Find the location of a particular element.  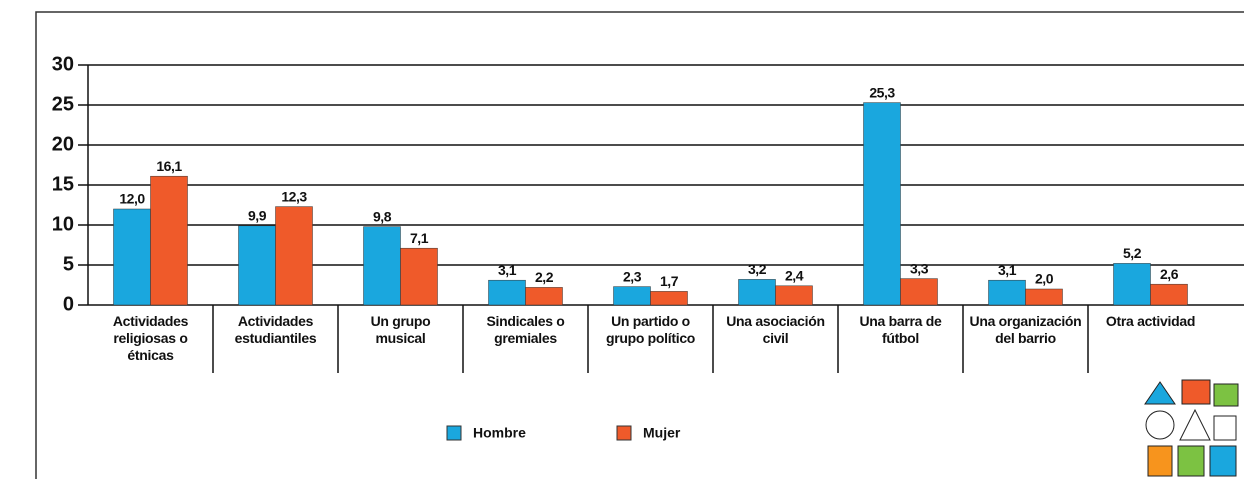

x-tick-label: Una organización del barrio is located at coordinates (1025, 329).